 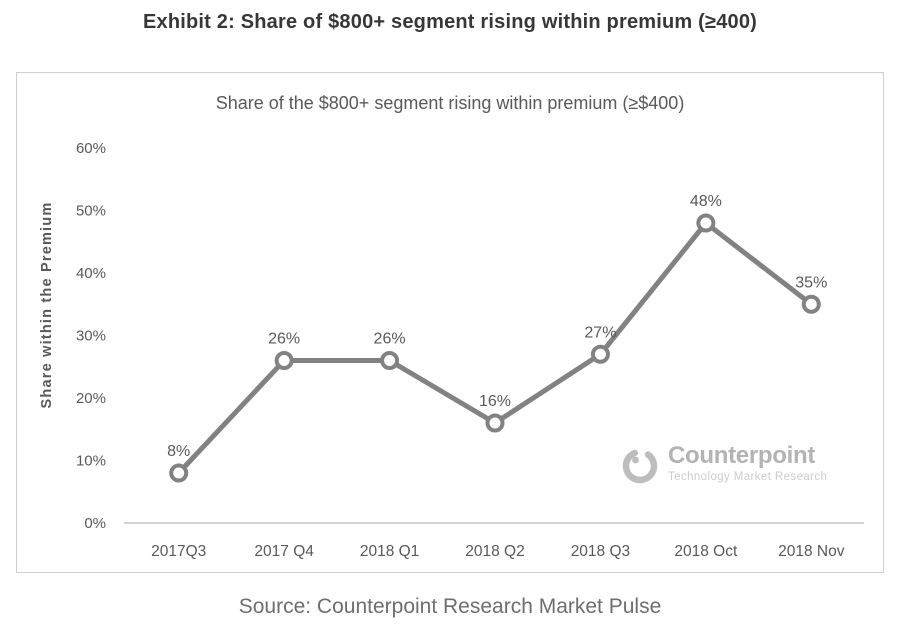 What do you see at coordinates (284, 551) in the screenshot?
I see `x-tick-label: 2017 Q4` at bounding box center [284, 551].